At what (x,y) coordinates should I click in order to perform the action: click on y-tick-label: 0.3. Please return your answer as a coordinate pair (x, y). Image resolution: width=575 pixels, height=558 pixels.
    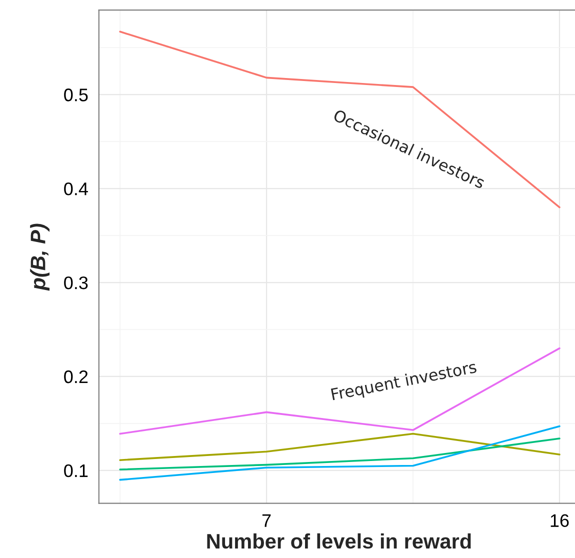
    Looking at the image, I should click on (76, 283).